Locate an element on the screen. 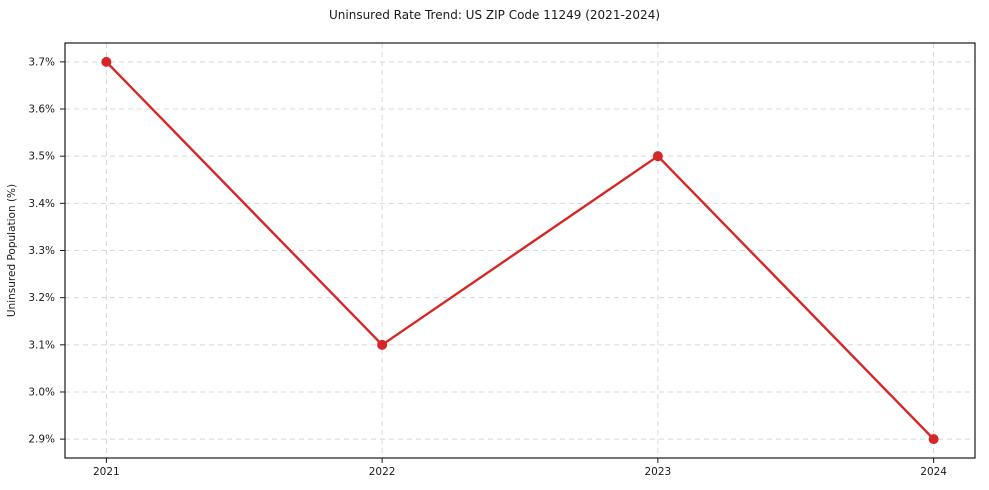  y-tick-label: 3.1% is located at coordinates (41, 345).